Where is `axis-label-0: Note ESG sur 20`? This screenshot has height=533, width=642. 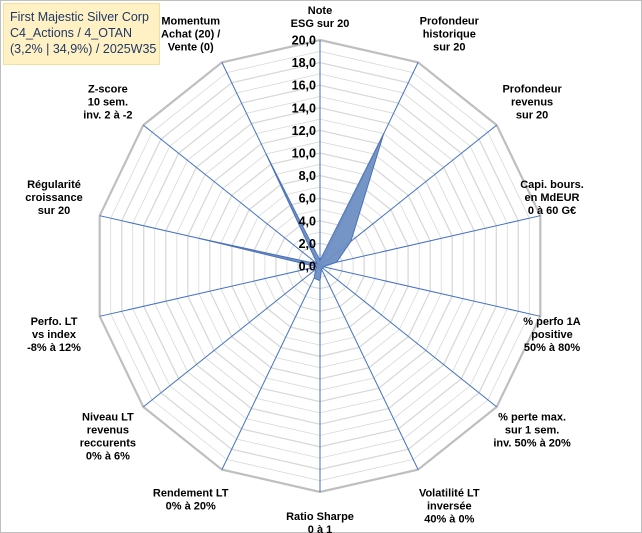
axis-label-0: Note ESG sur 20 is located at coordinates (320, 17).